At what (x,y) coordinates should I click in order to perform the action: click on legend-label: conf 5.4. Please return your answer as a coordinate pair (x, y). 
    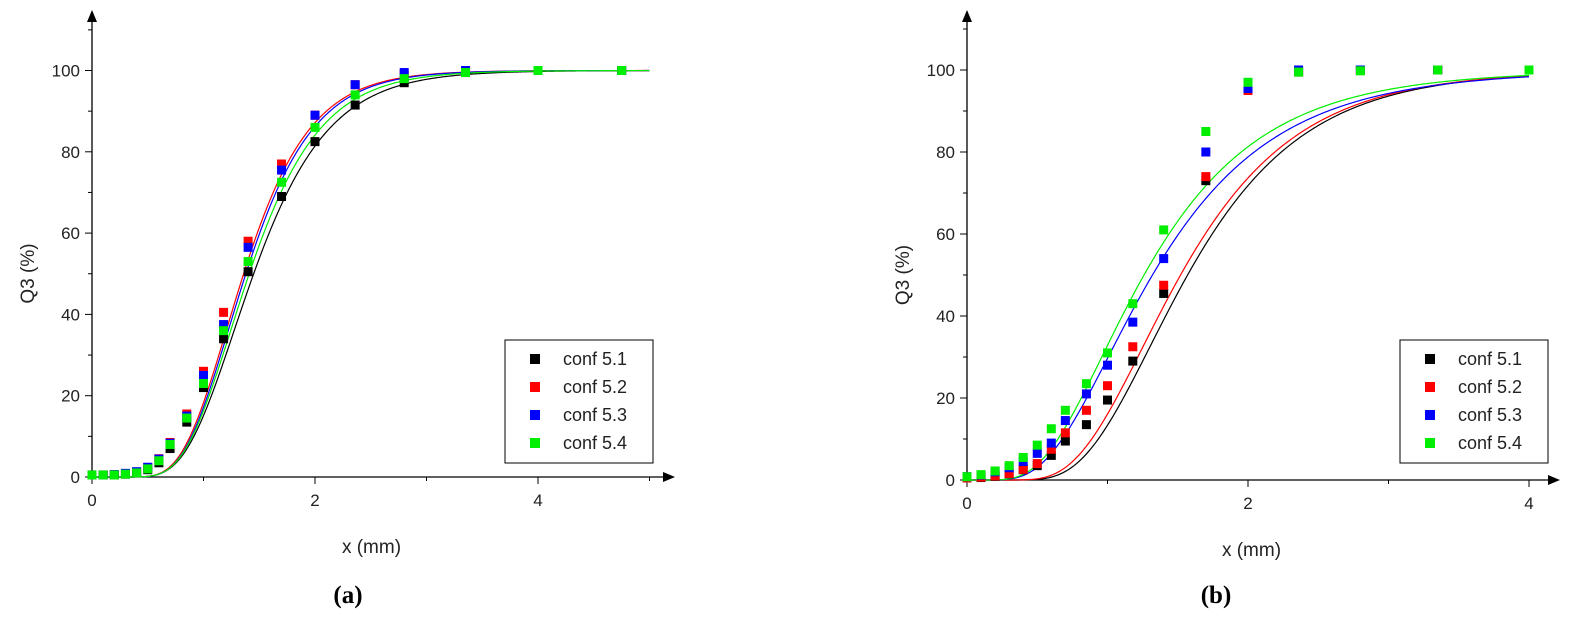
    Looking at the image, I should click on (595, 443).